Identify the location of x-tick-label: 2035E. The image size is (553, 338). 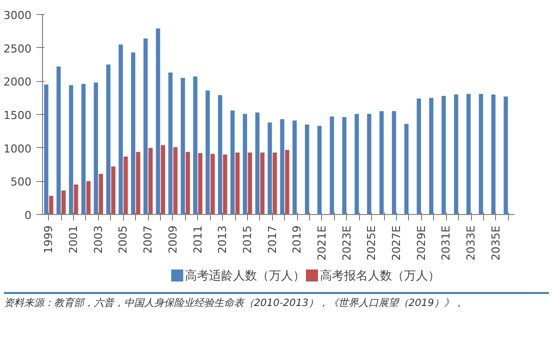
(495, 242).